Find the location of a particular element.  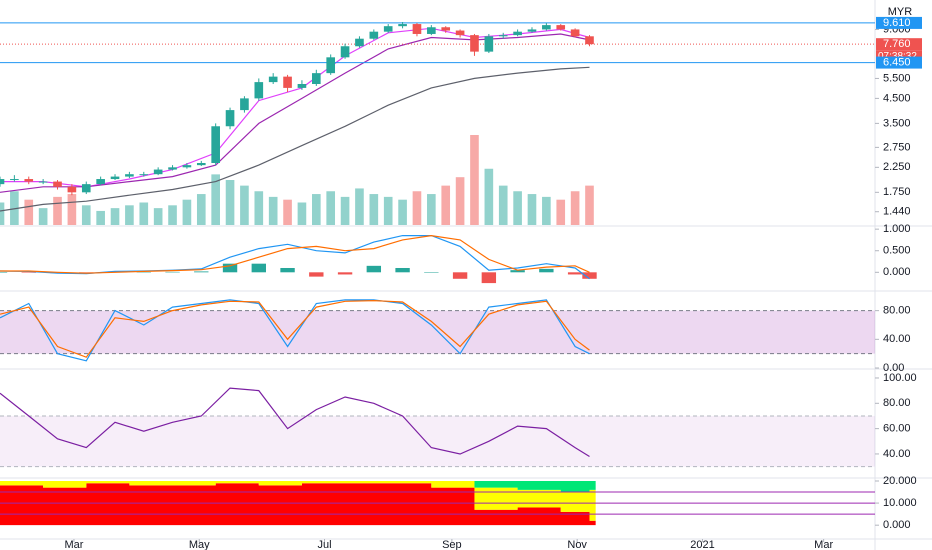

x-tick-label: Sep is located at coordinates (452, 544).